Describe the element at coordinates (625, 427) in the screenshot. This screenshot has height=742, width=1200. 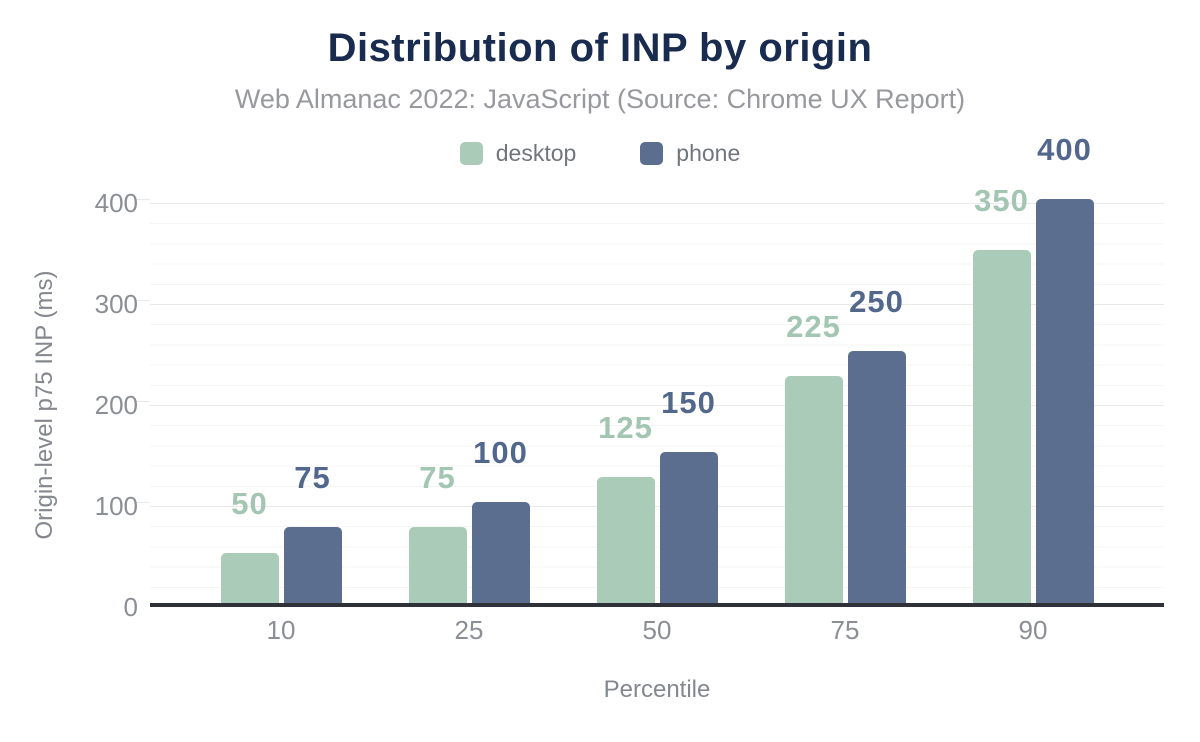
I see `bar-value-label-desktop: 125` at that location.